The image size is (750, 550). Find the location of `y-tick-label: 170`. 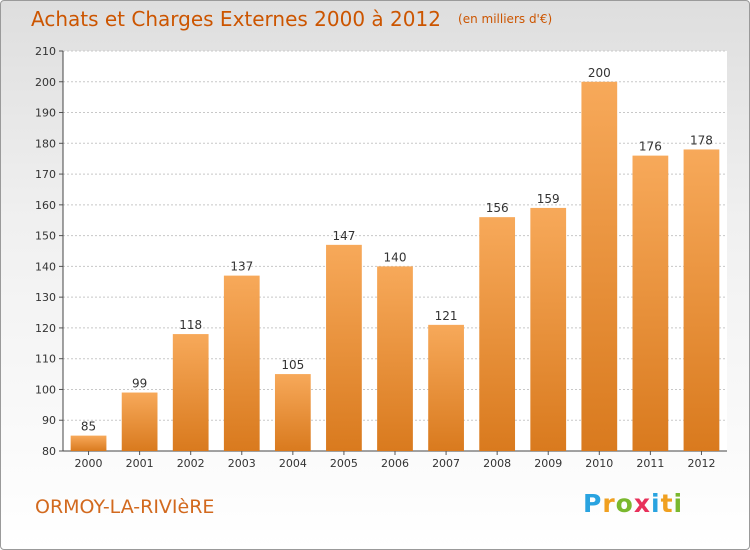

y-tick-label: 170 is located at coordinates (45, 174).